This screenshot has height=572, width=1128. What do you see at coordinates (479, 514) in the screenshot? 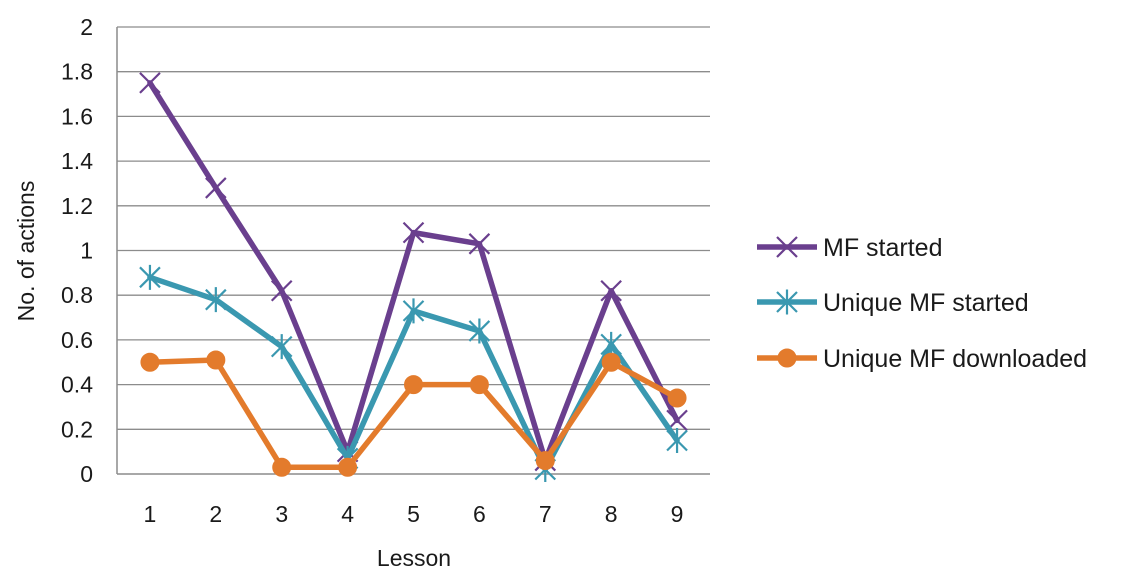
I see `x-tick-label: 6` at bounding box center [479, 514].